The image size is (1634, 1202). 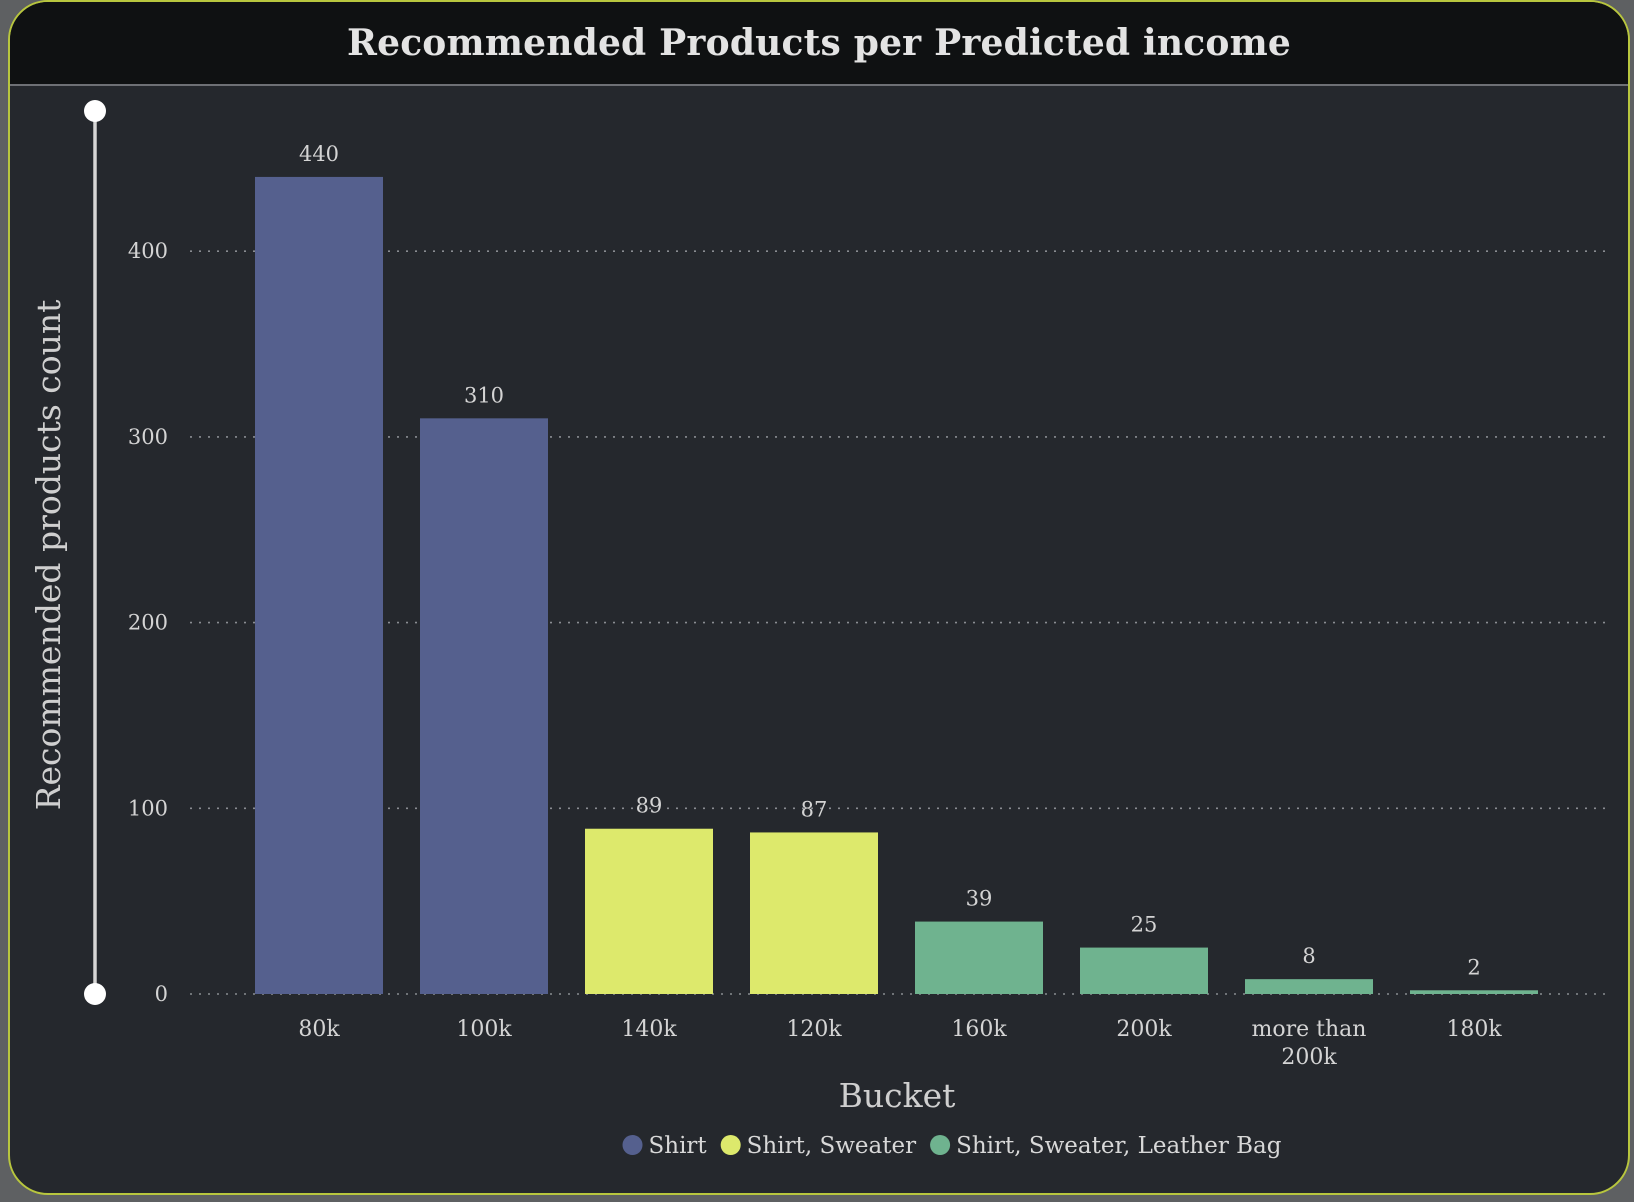 What do you see at coordinates (148, 251) in the screenshot?
I see `y-tick-label: 400` at bounding box center [148, 251].